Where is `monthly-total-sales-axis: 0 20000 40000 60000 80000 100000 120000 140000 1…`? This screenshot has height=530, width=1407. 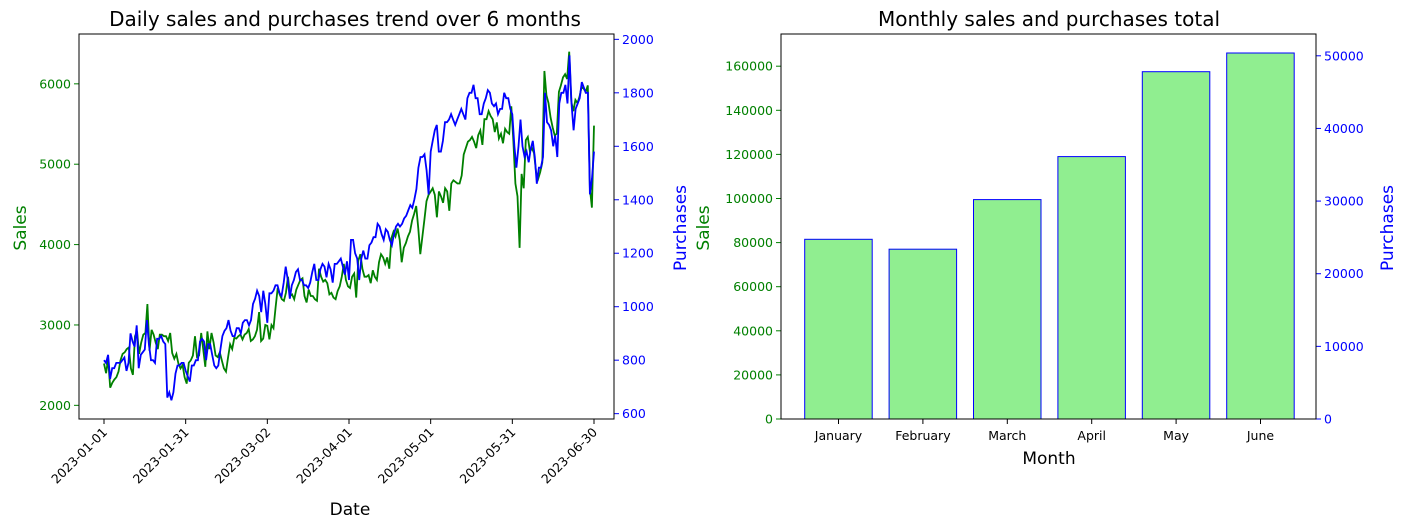
monthly-total-sales-axis: 0 20000 40000 60000 80000 100000 120000 140000 1… is located at coordinates (753, 243).